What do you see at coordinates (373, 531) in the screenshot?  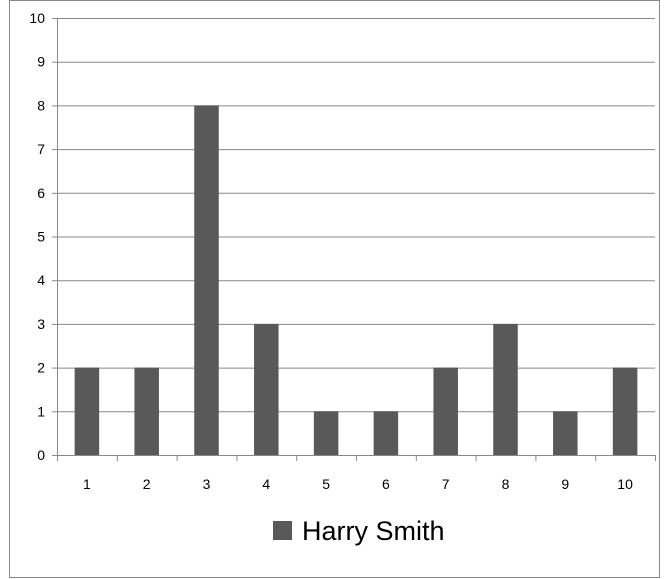 I see `legend-label: Harry Smith` at bounding box center [373, 531].